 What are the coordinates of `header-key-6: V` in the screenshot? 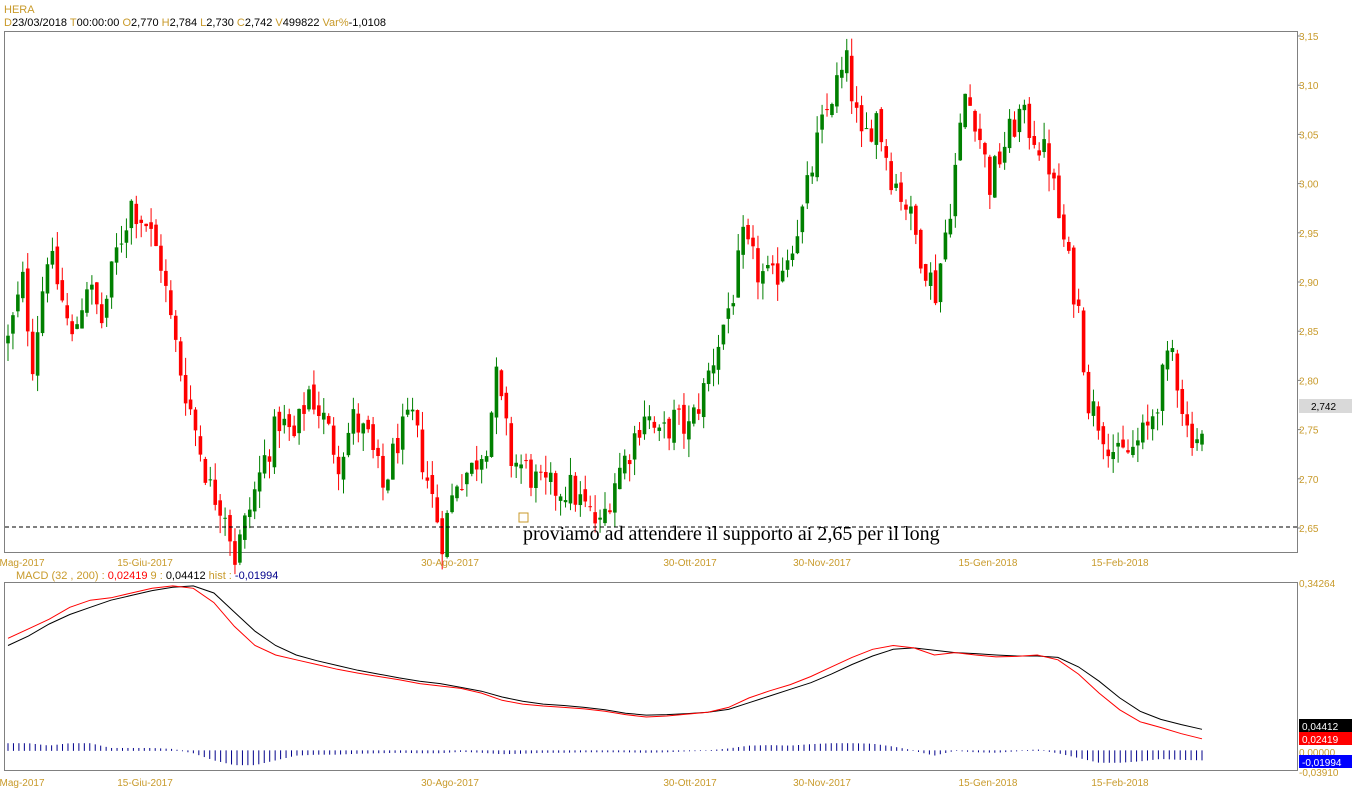 It's located at (277, 23).